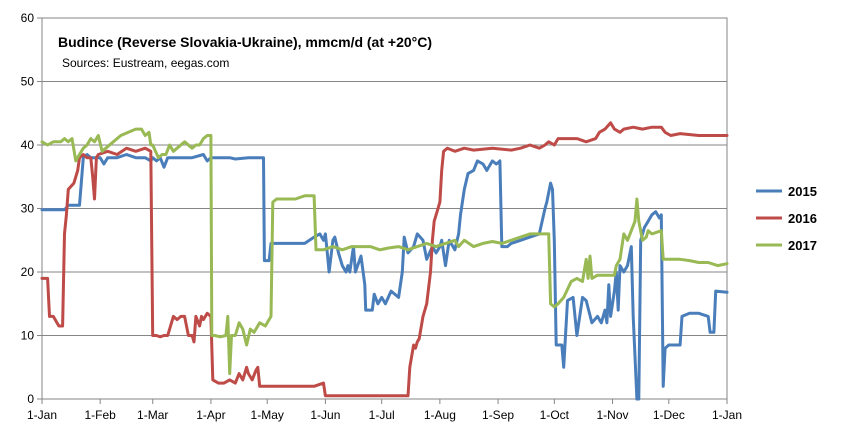 Image resolution: width=845 pixels, height=437 pixels. Describe the element at coordinates (145, 63) in the screenshot. I see `chart-subtitle: Sources: Eustream, eegas.com` at that location.